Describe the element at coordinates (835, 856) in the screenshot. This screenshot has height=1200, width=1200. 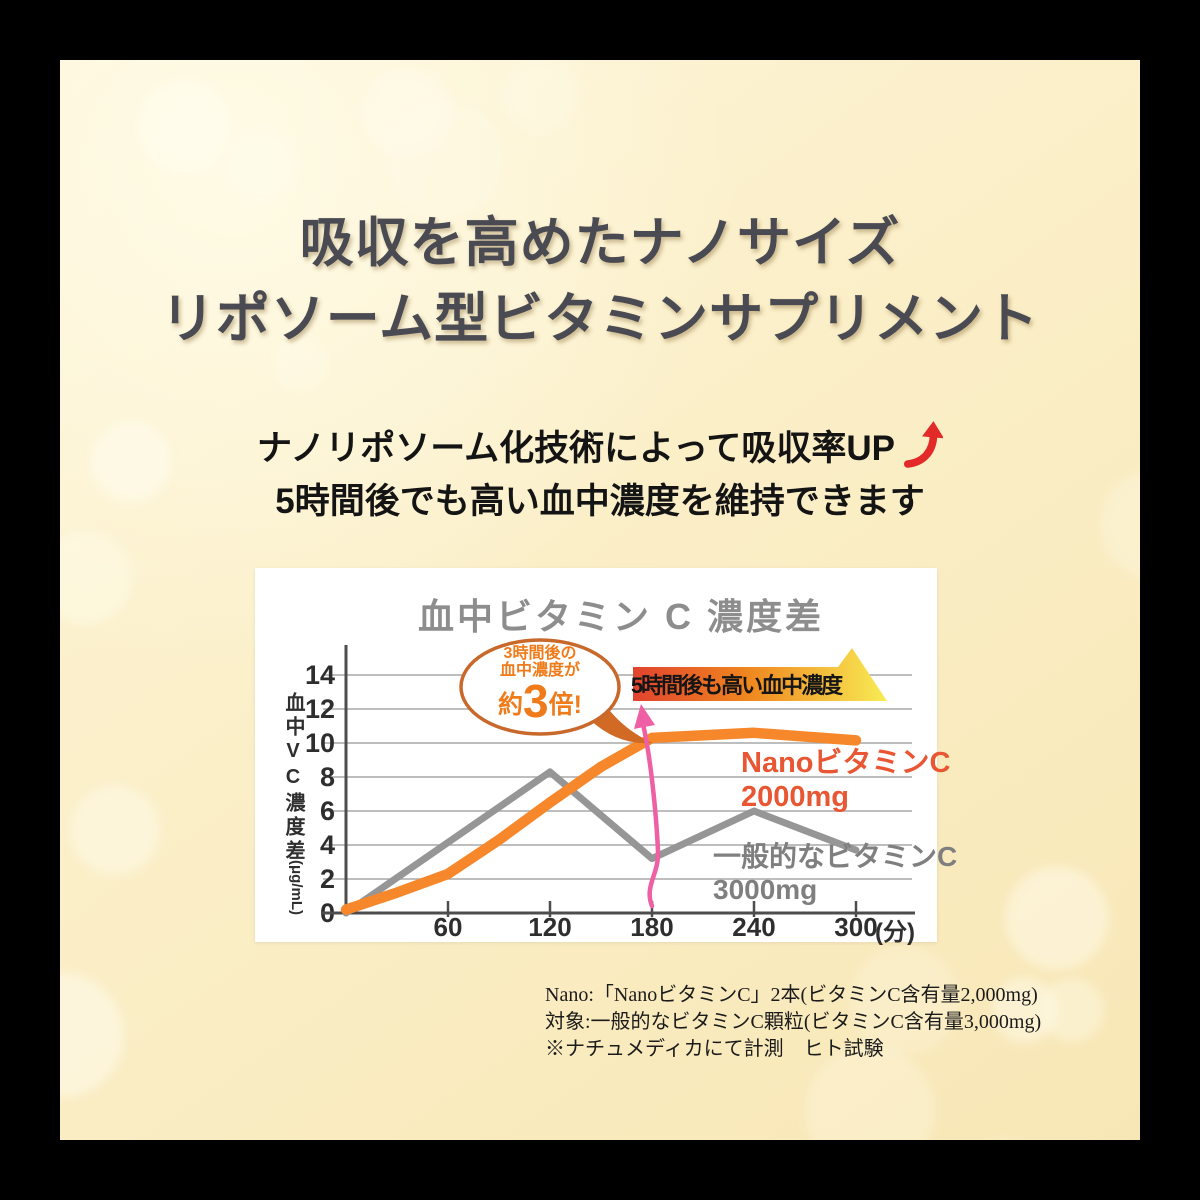
I see `legend-std-line1: 一般的なビタミンC` at that location.